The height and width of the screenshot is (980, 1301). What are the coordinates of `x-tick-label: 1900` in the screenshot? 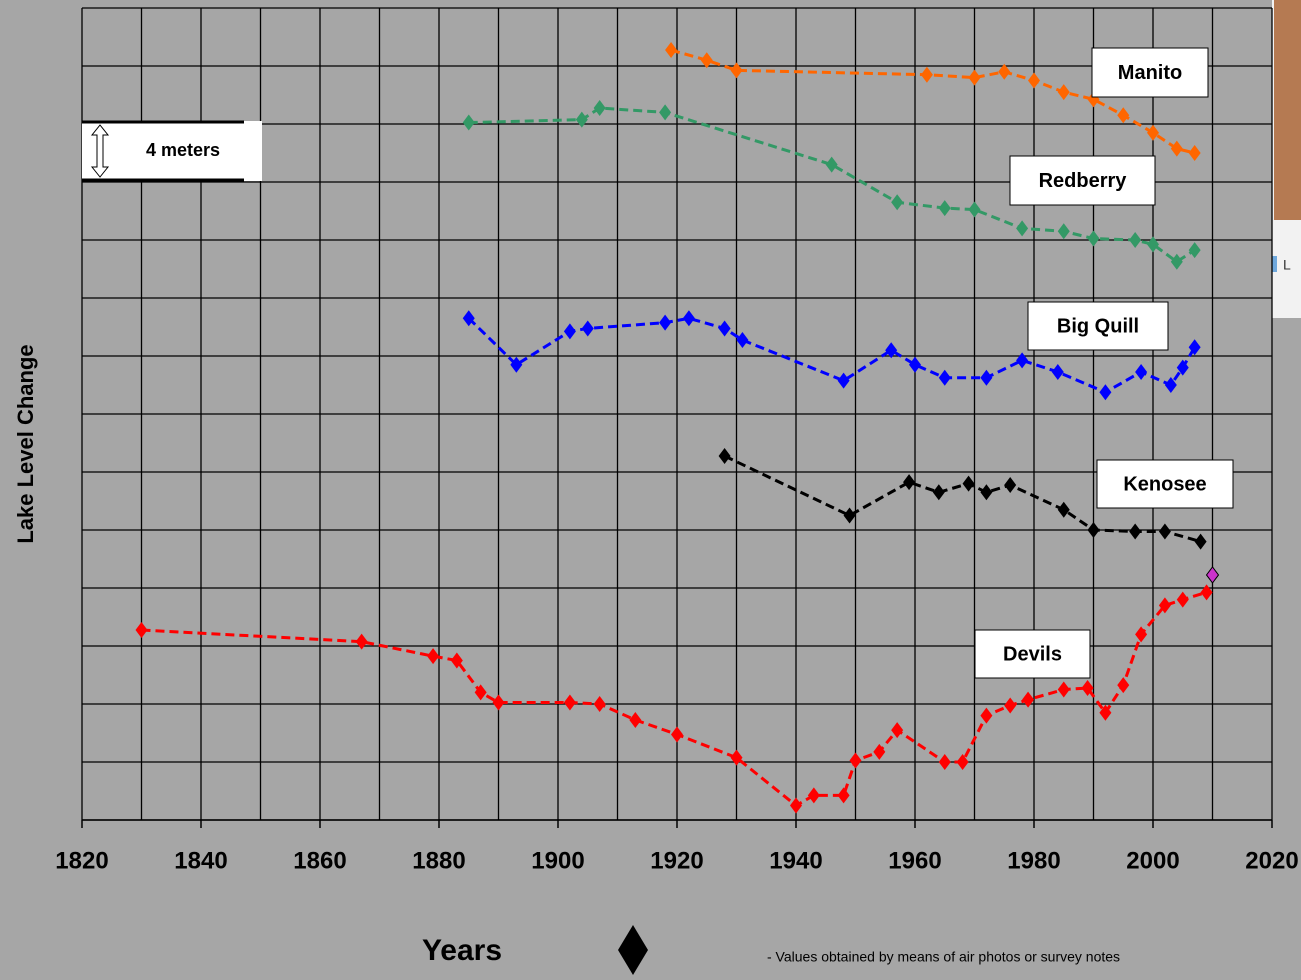 It's located at (557, 860).